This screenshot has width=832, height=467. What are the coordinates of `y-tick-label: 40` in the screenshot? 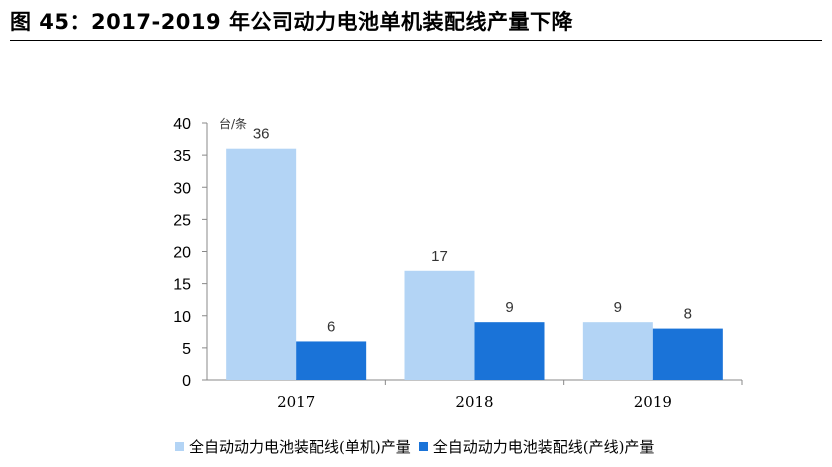 It's located at (182, 124).